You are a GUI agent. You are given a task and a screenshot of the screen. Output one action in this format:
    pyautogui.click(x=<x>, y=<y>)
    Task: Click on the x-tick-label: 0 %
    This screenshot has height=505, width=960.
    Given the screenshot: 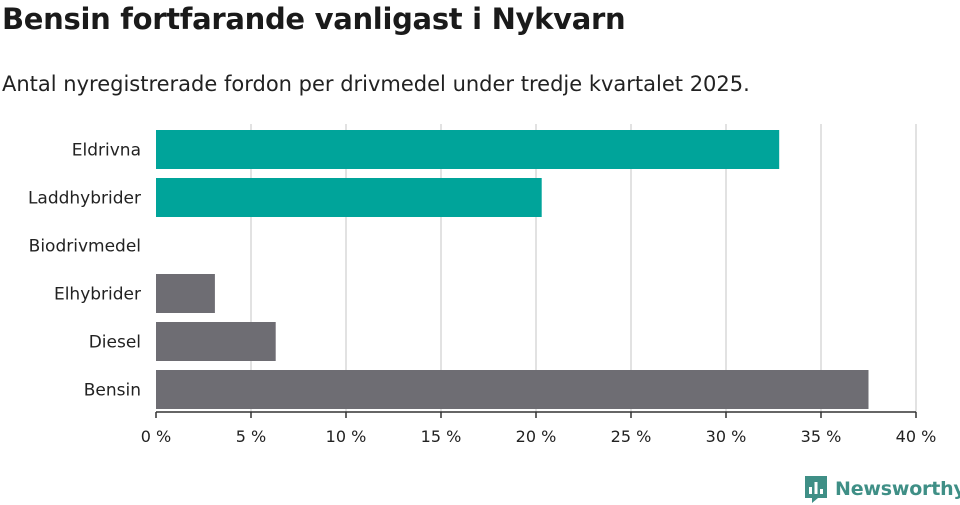 What is the action you would take?
    pyautogui.click(x=156, y=436)
    